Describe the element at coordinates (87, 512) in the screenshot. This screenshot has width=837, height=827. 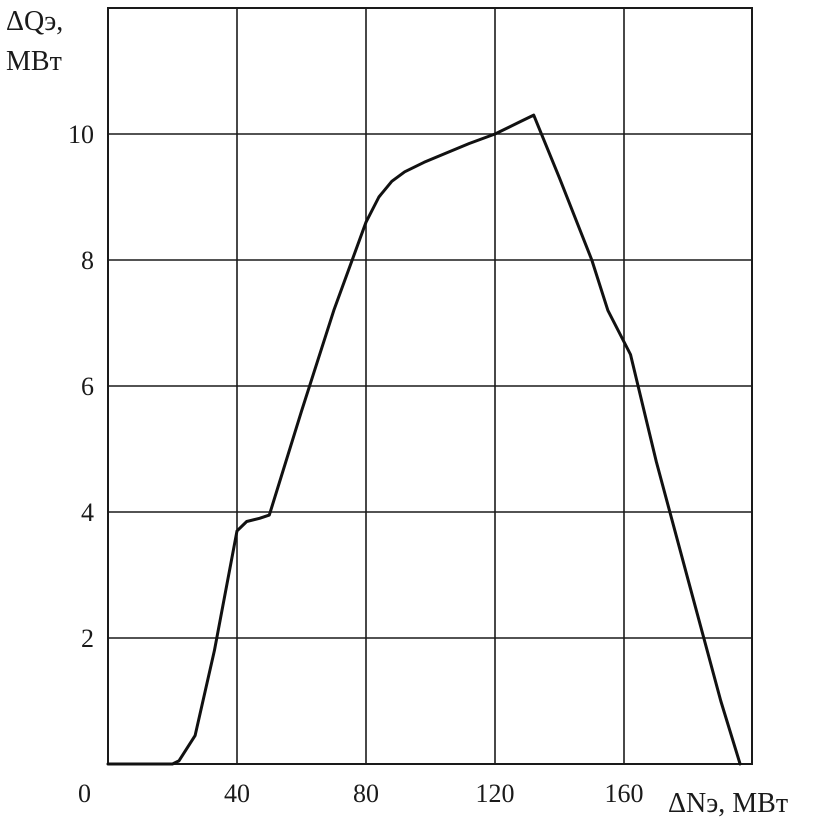
I see `y-tick-label: 4` at that location.